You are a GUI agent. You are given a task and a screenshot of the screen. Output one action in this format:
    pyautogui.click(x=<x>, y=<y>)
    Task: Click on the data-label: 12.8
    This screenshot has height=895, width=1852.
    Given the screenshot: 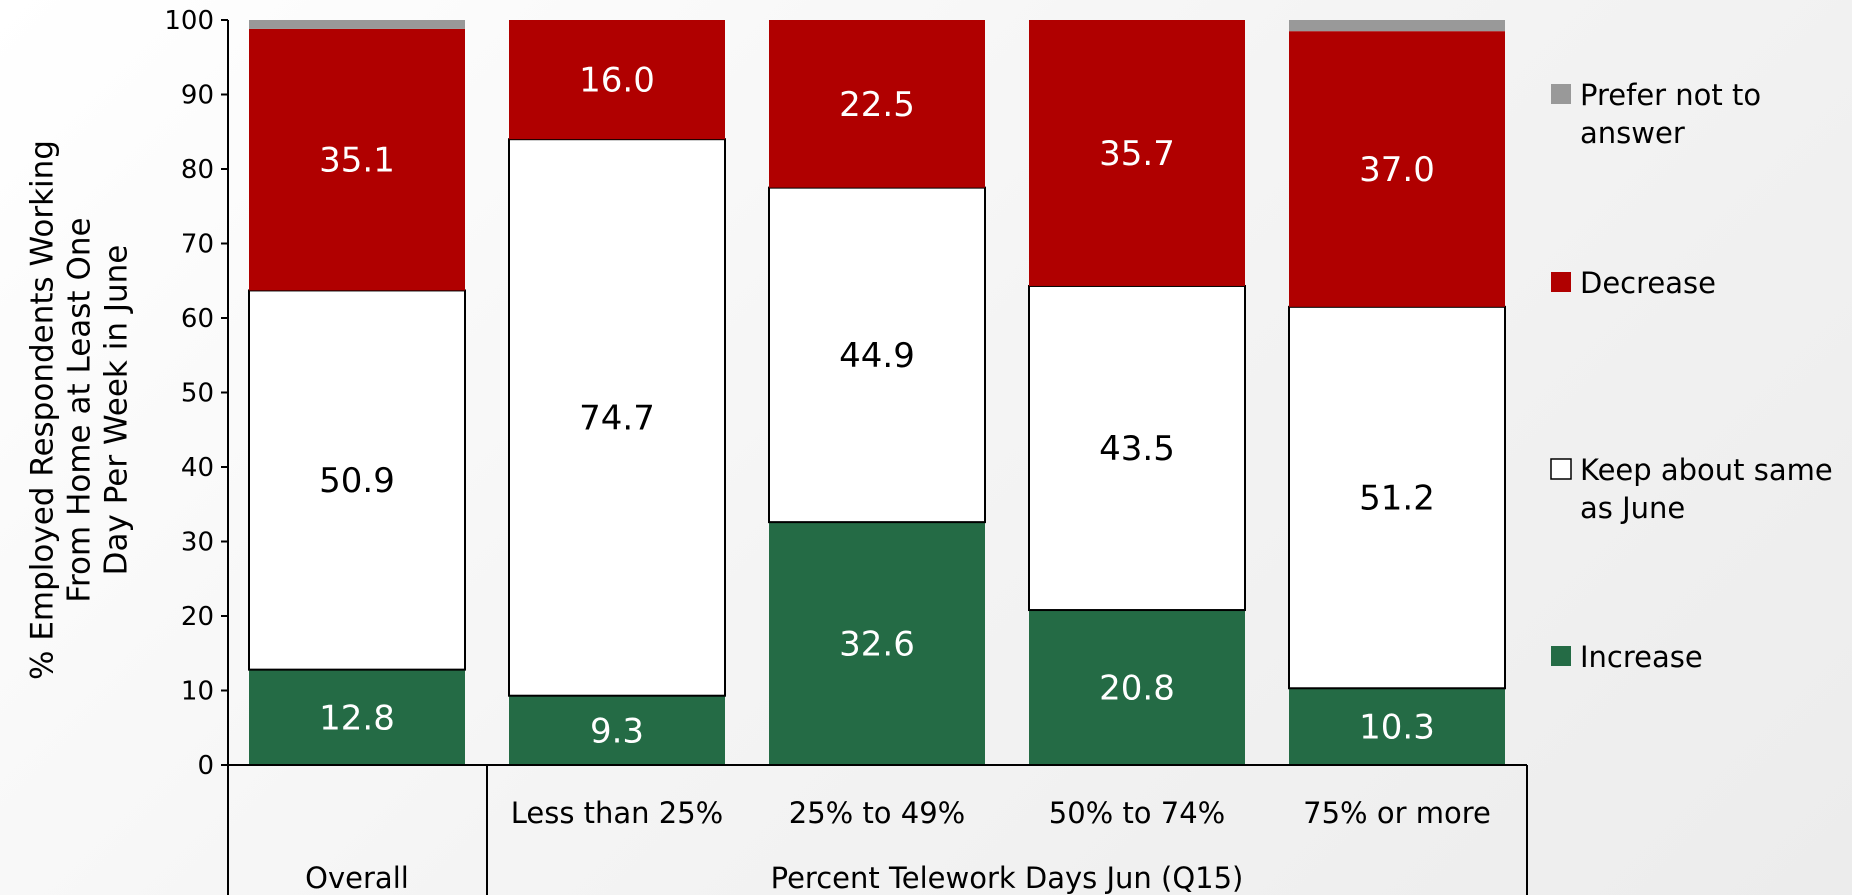 What is the action you would take?
    pyautogui.click(x=357, y=718)
    